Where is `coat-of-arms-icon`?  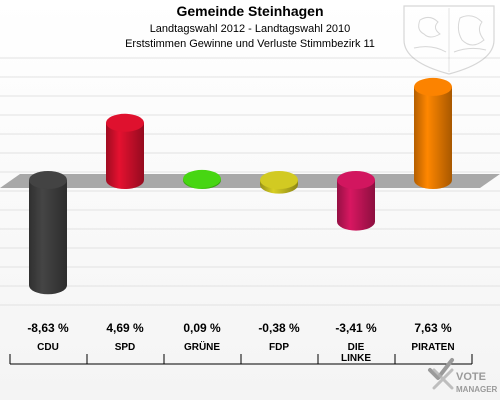 coat-of-arms-icon is located at coordinates (449, 40).